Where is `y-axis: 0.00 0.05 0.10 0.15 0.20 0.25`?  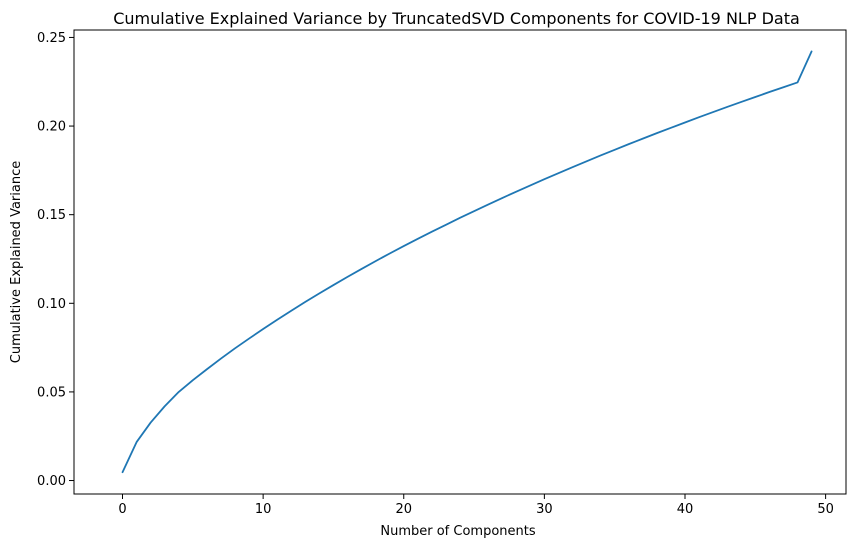
y-axis: 0.00 0.05 0.10 0.15 0.20 0.25 is located at coordinates (55, 260).